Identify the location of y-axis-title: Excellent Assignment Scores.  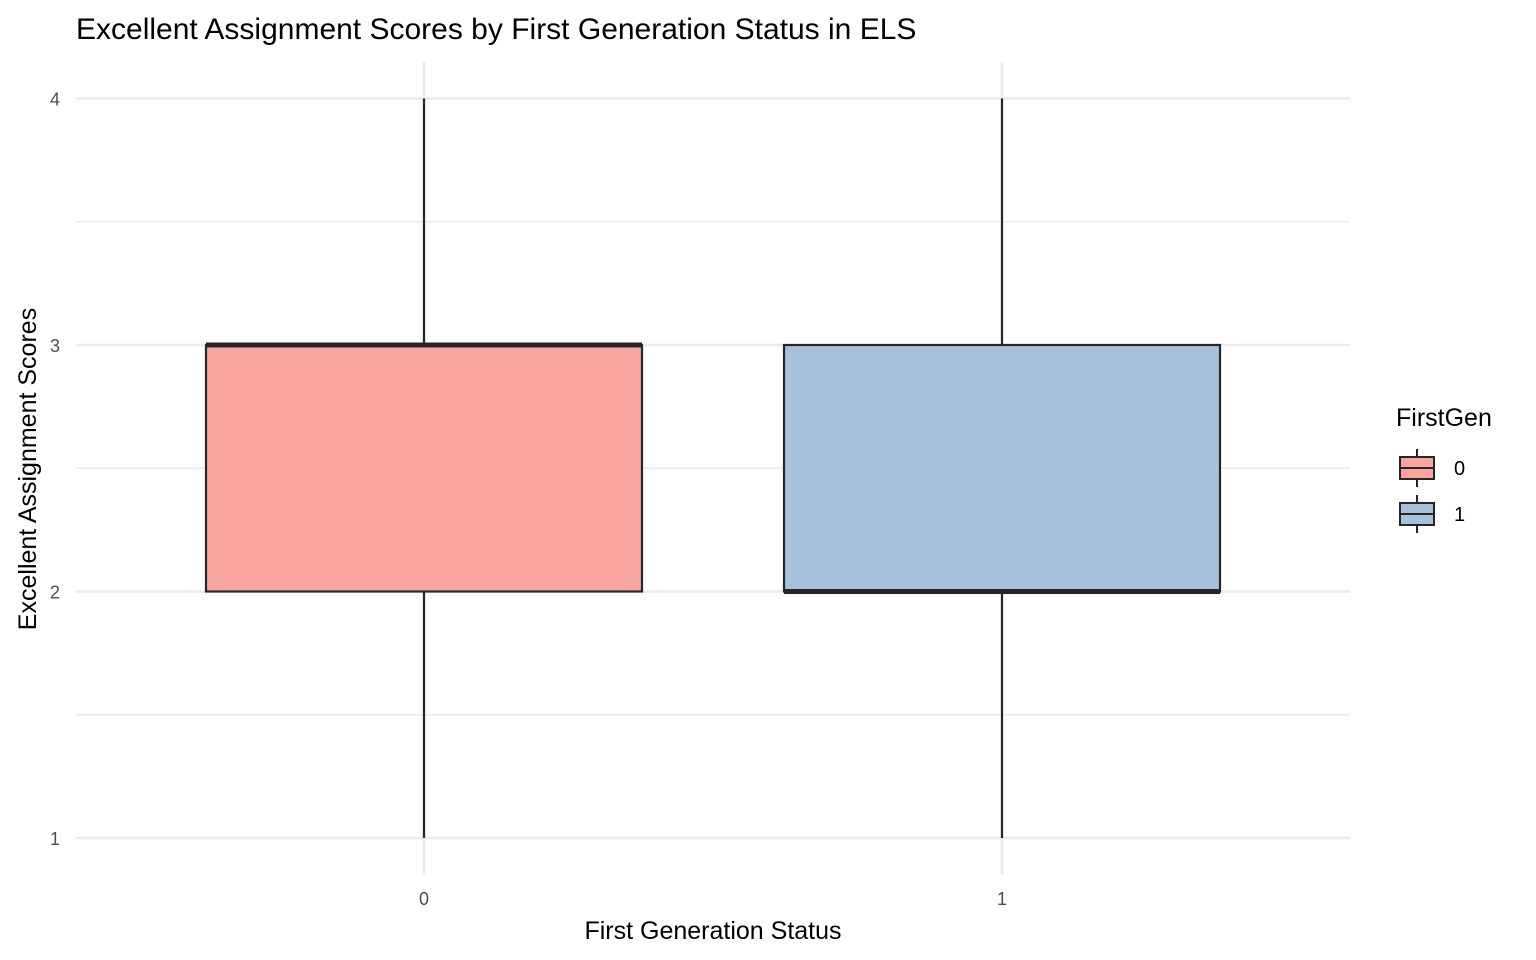
(28, 469).